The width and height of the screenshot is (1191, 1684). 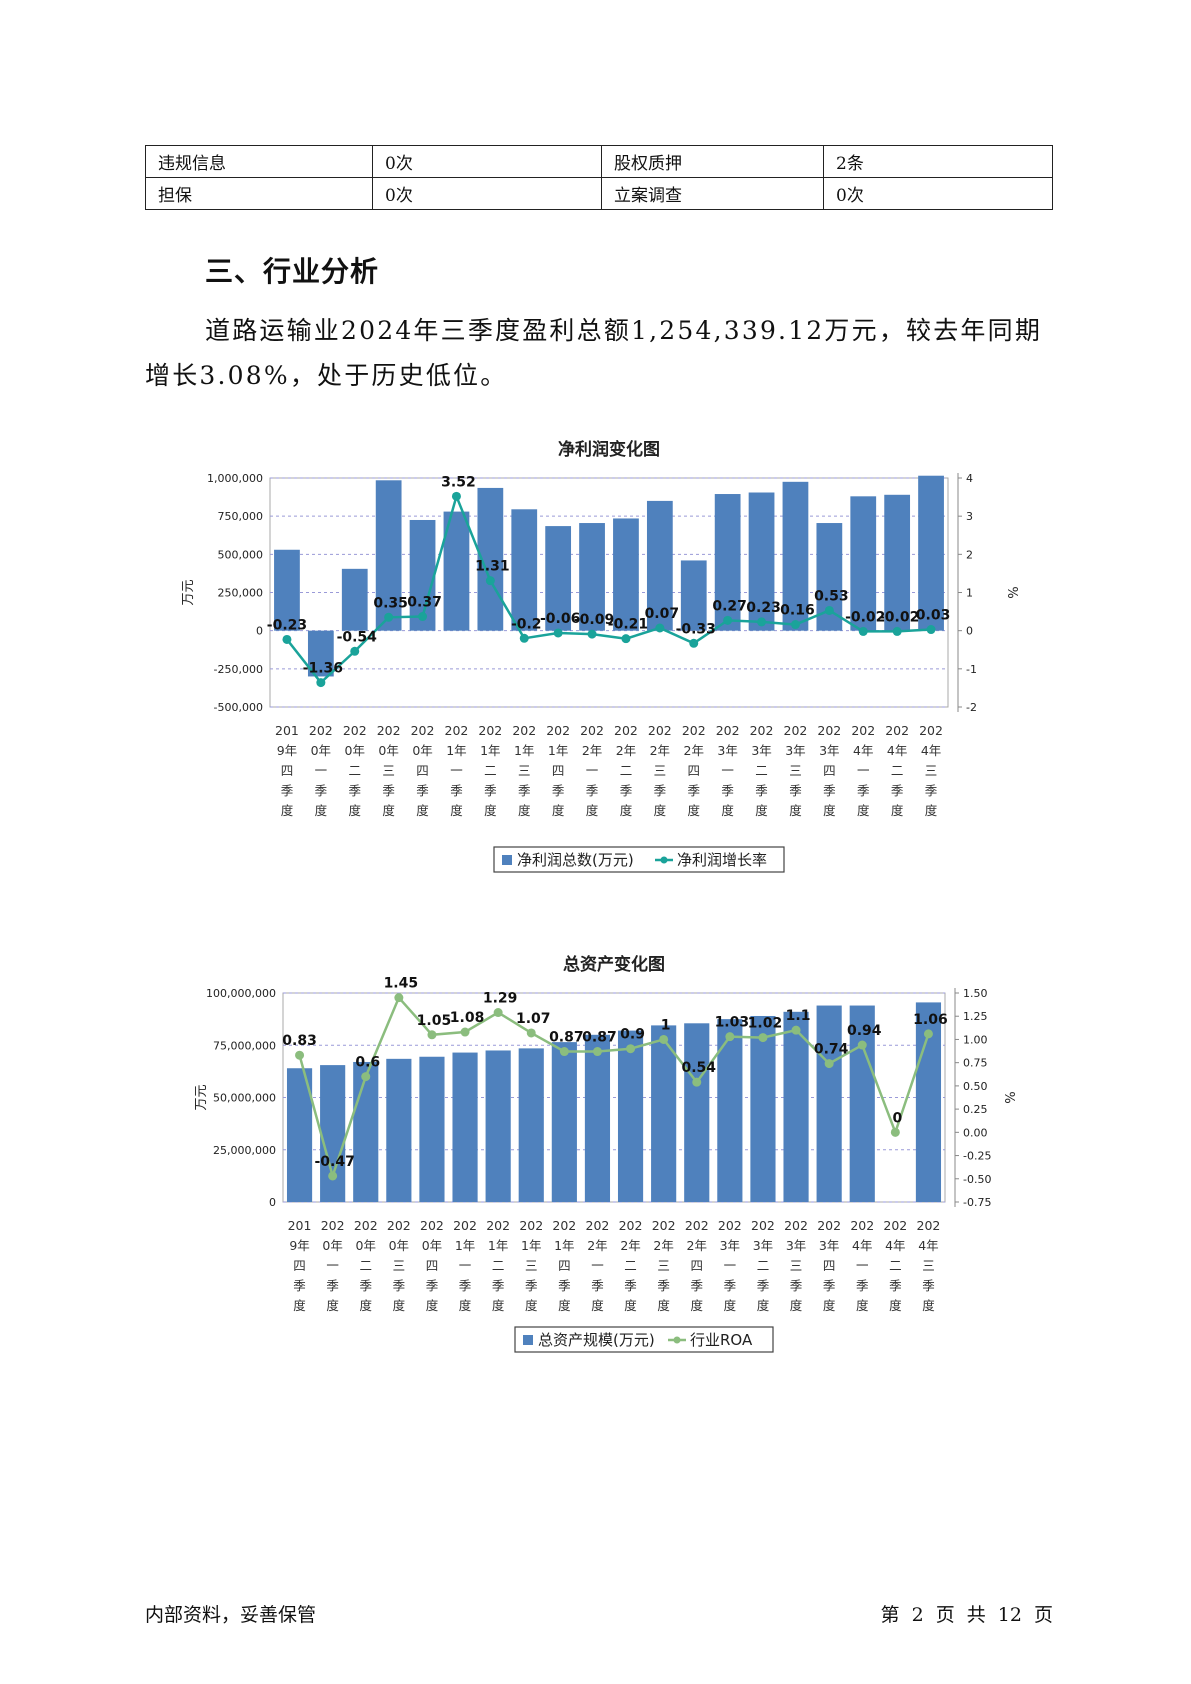 I want to click on x-tick-label: 202 0年二季度, so click(x=366, y=1265).